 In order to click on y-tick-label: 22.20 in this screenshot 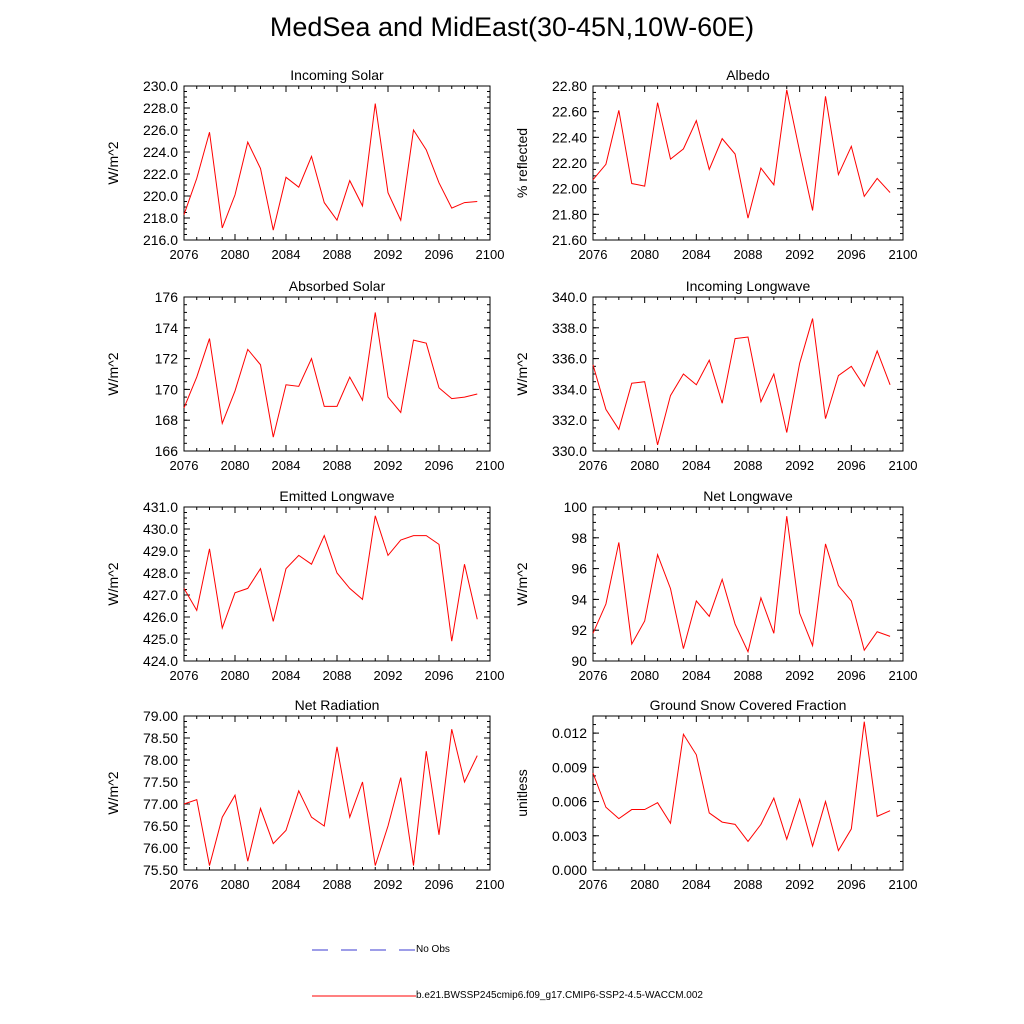, I will do `click(569, 163)`.